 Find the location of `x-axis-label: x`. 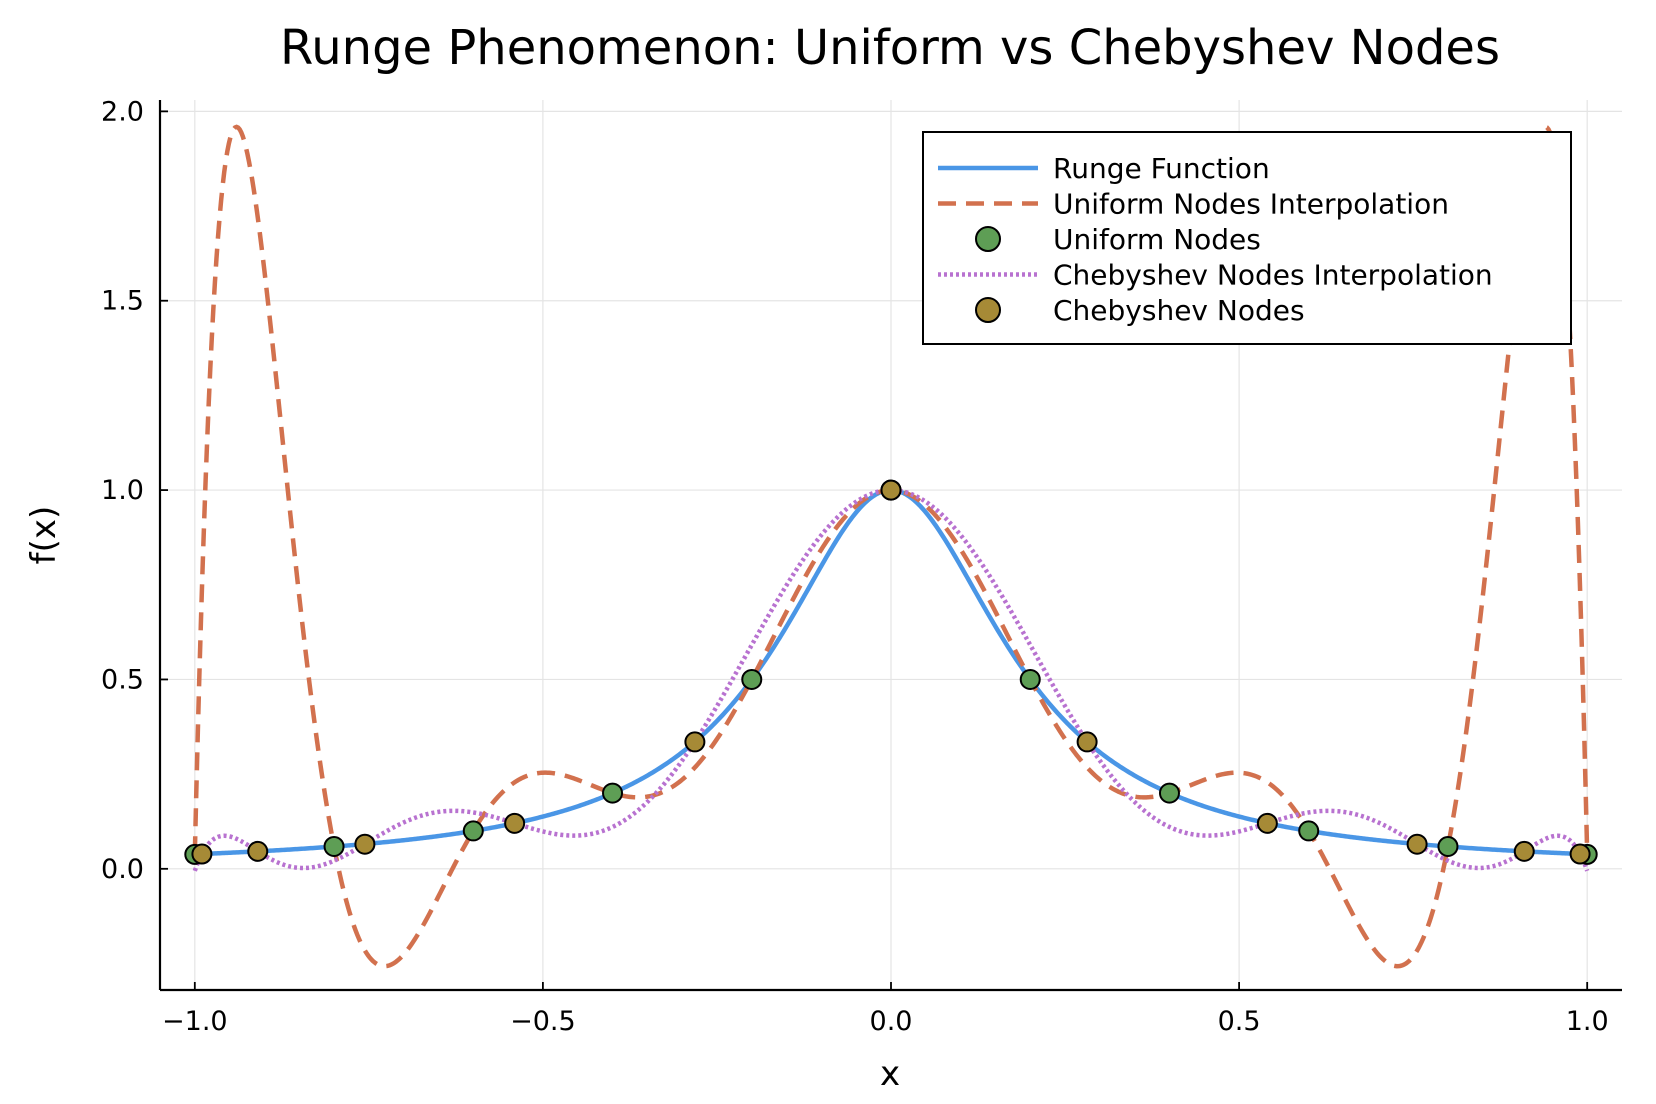

x-axis-label: x is located at coordinates (890, 1074).